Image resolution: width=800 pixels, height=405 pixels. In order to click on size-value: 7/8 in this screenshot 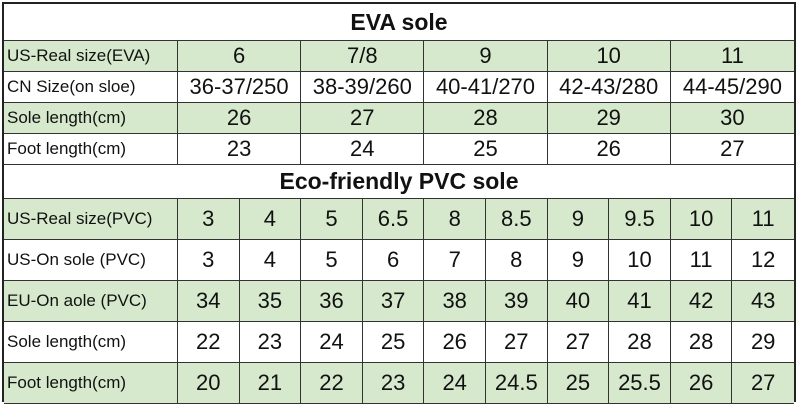, I will do `click(363, 56)`.